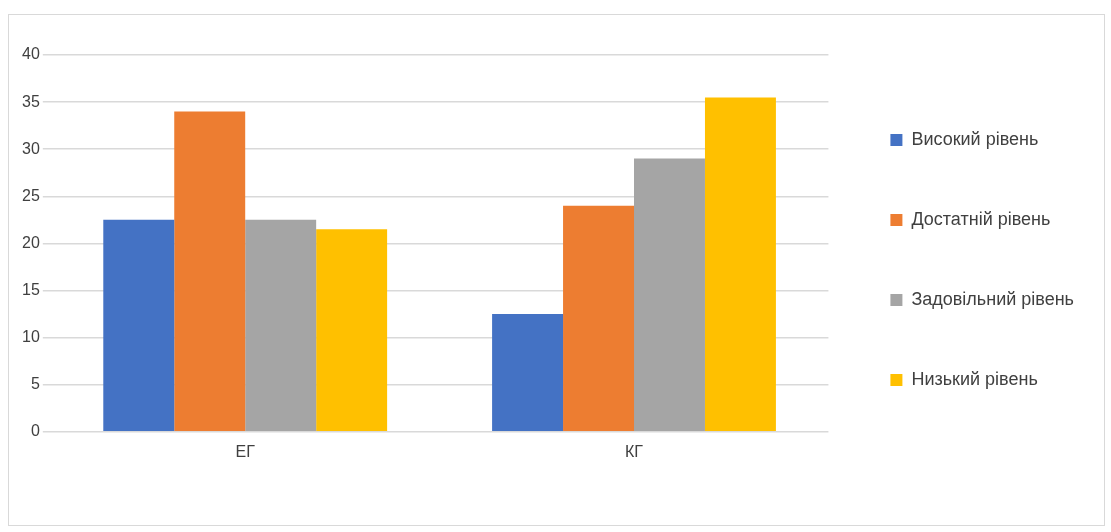 This screenshot has width=1111, height=532. What do you see at coordinates (31, 54) in the screenshot?
I see `y-tick-label: 40` at bounding box center [31, 54].